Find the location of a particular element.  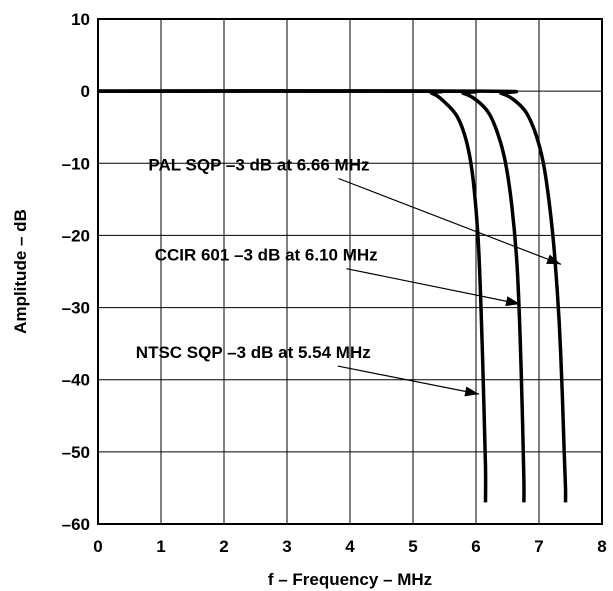

x-tick-label: 2 is located at coordinates (223, 546).